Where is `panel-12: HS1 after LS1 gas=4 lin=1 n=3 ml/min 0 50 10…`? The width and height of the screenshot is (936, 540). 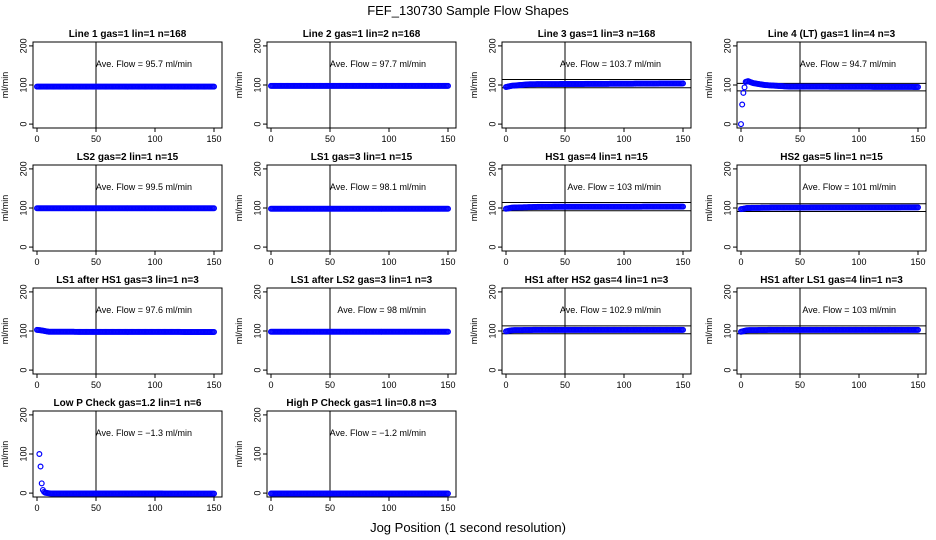 panel-12: HS1 after LS1 gas=4 lin=1 n=3 ml/min 0 50 10… is located at coordinates (815, 332).